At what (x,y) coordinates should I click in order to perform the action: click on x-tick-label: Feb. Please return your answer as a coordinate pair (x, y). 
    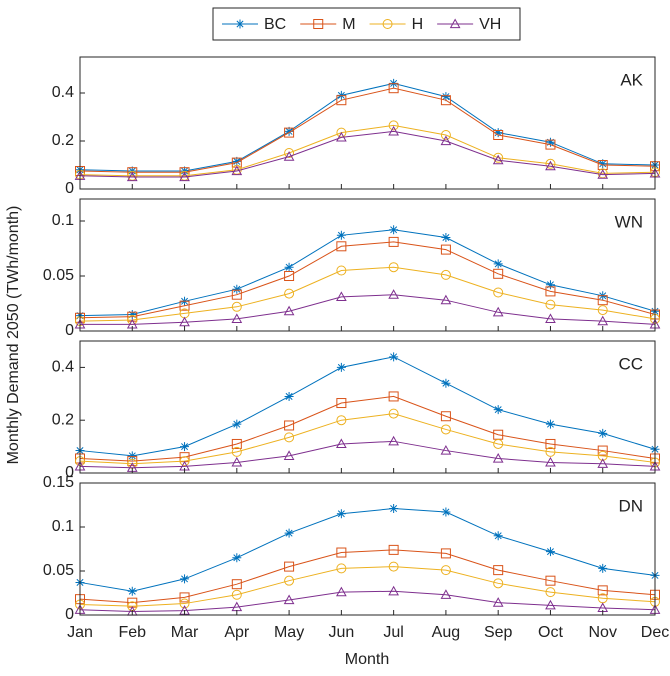
    Looking at the image, I should click on (132, 632).